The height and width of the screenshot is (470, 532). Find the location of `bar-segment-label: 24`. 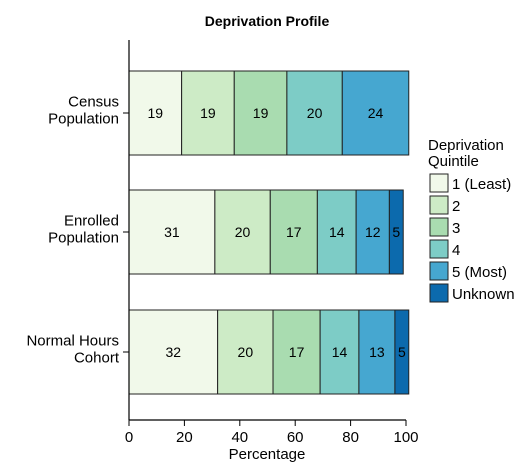

bar-segment-label: 24 is located at coordinates (376, 113).